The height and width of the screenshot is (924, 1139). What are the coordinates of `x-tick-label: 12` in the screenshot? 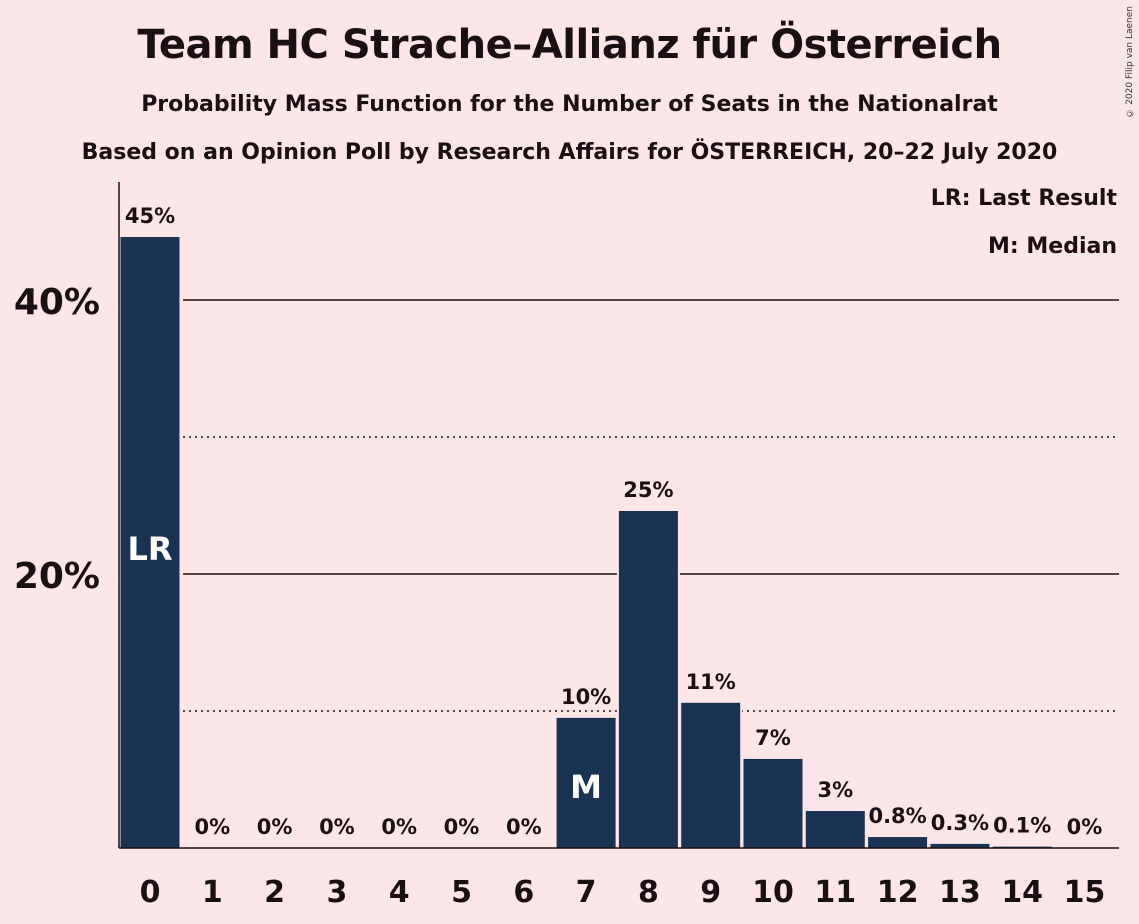 It's located at (898, 892).